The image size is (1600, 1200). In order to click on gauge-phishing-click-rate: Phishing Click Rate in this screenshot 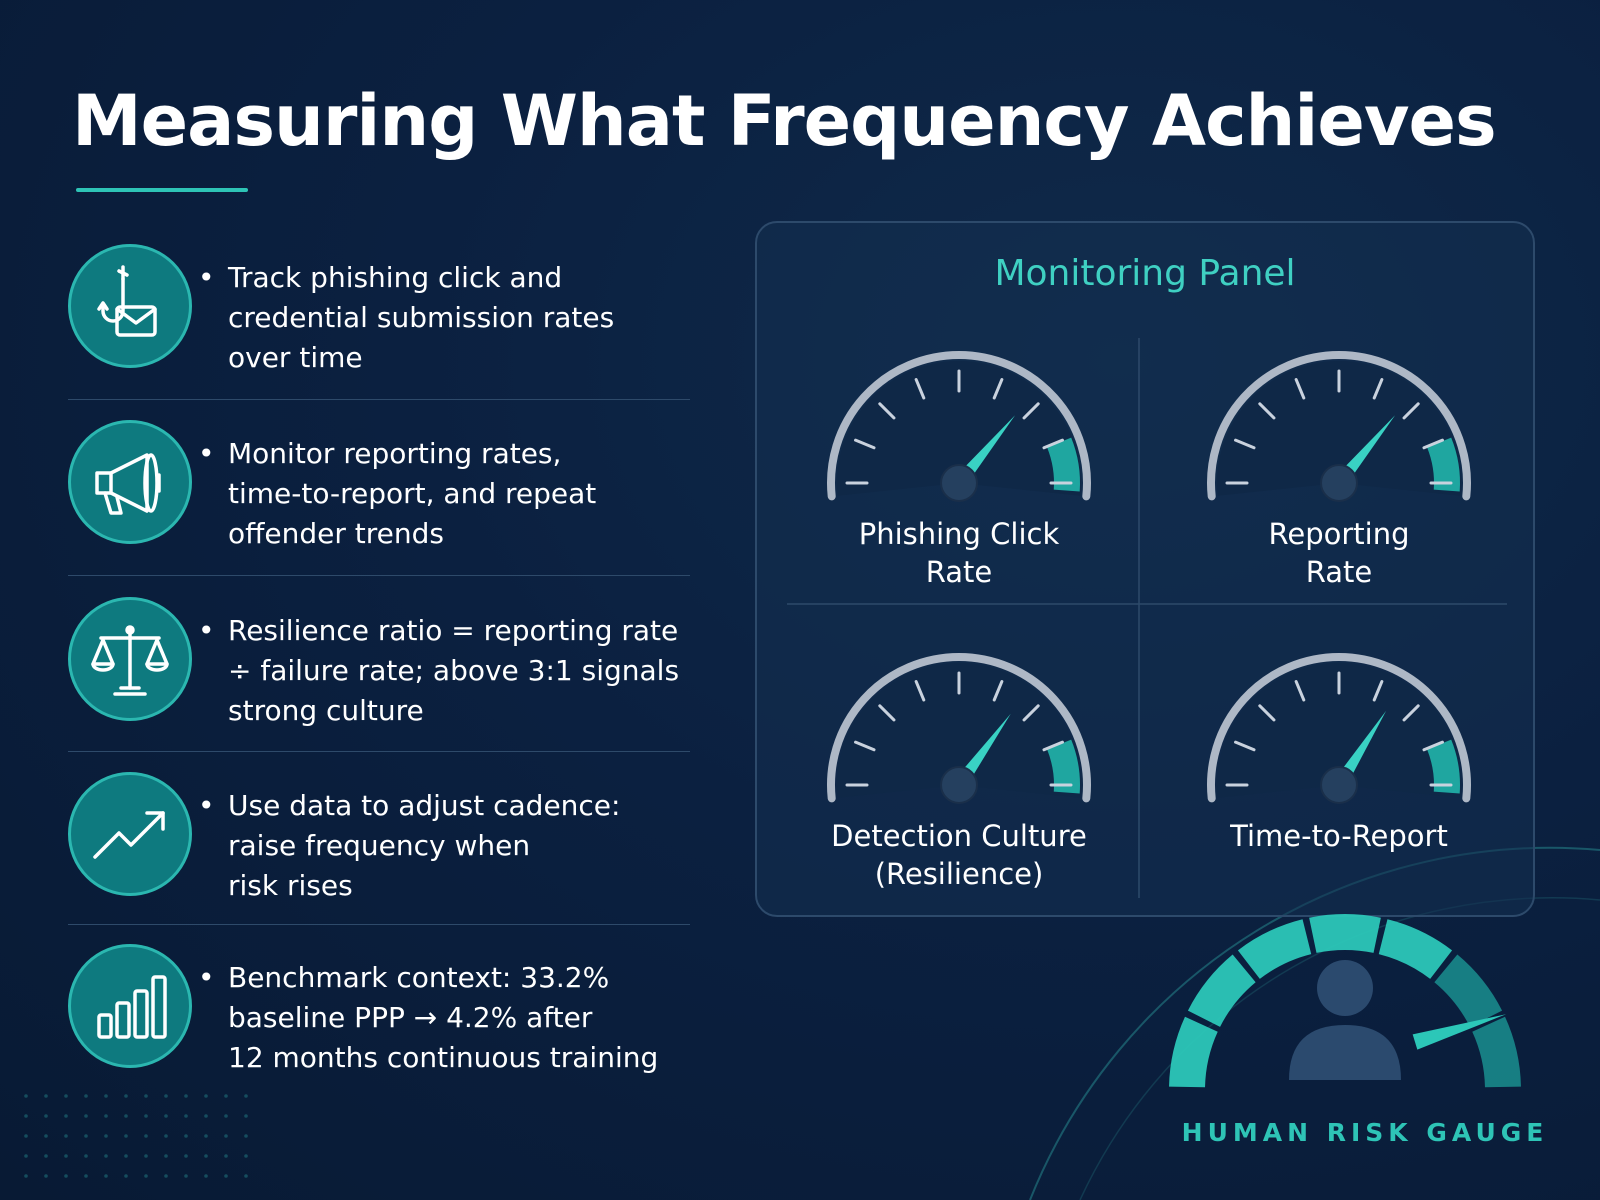, I will do `click(959, 478)`.